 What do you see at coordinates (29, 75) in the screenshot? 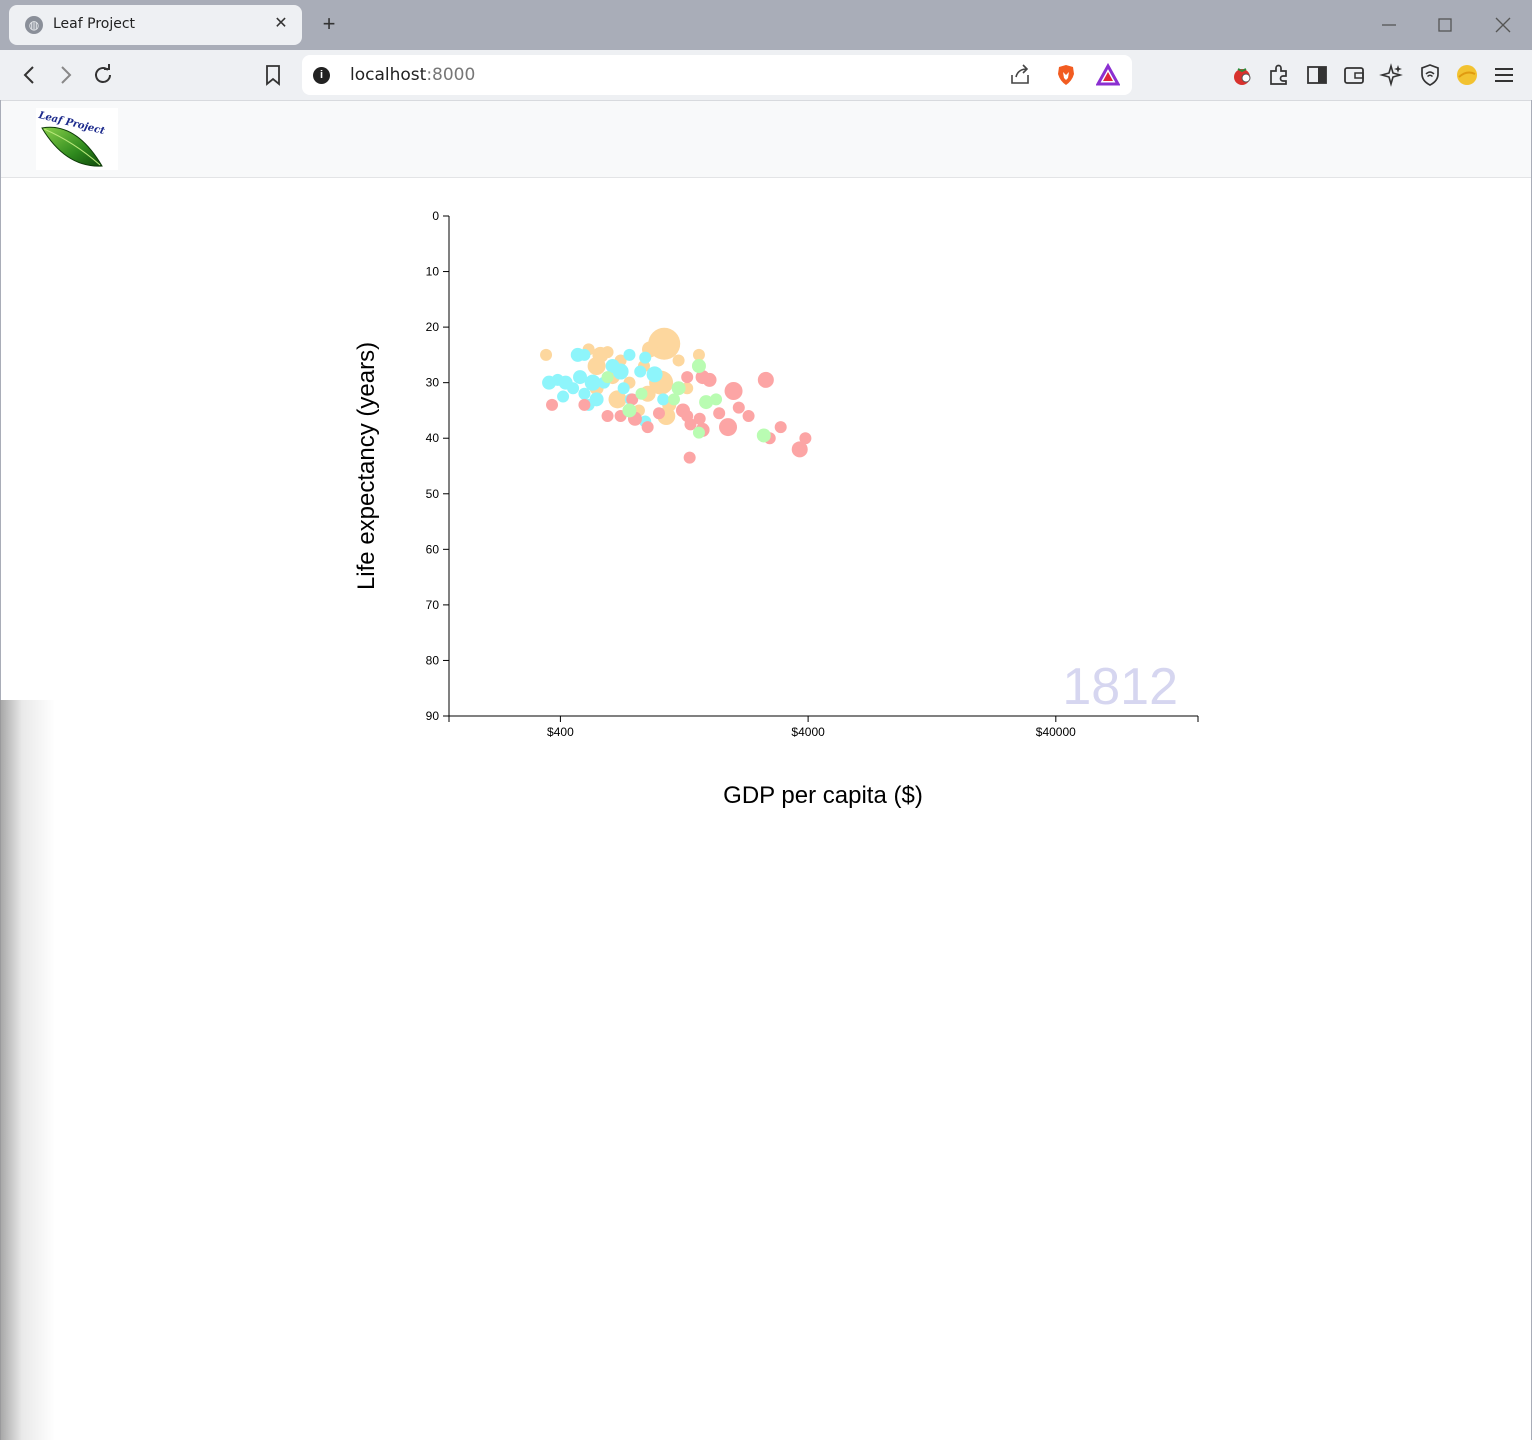
I see `back-icon` at bounding box center [29, 75].